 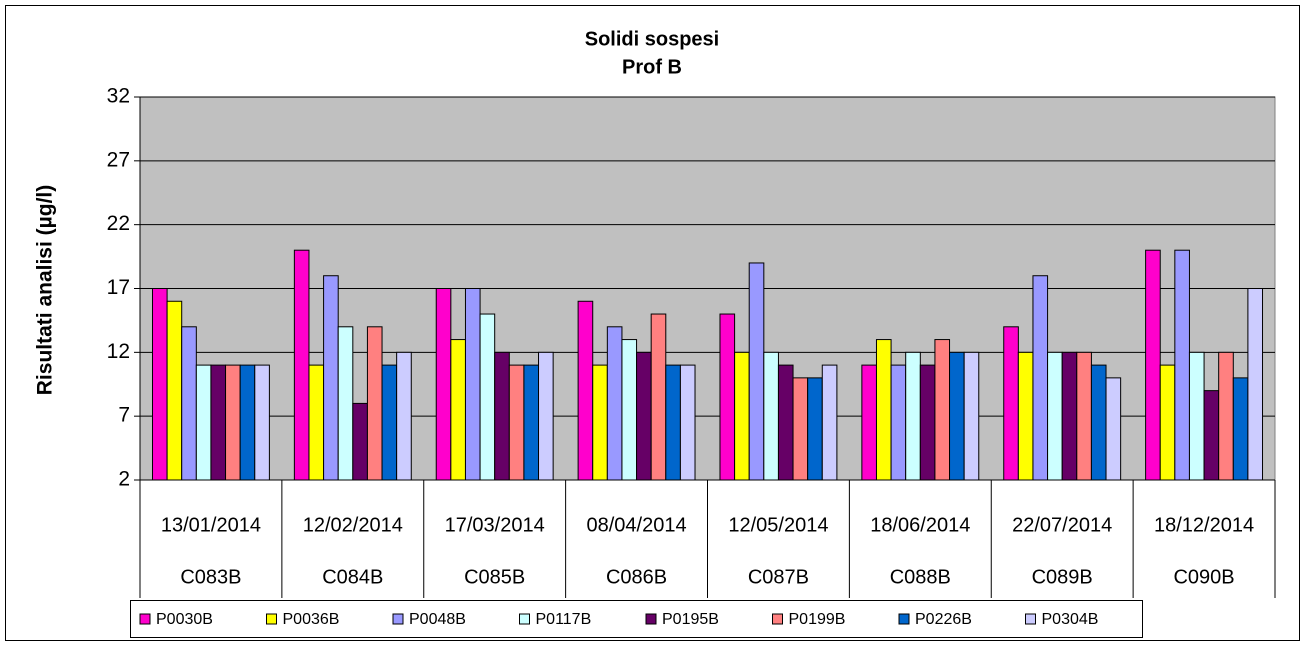 I want to click on x-group-label: C090B, so click(x=1203, y=577).